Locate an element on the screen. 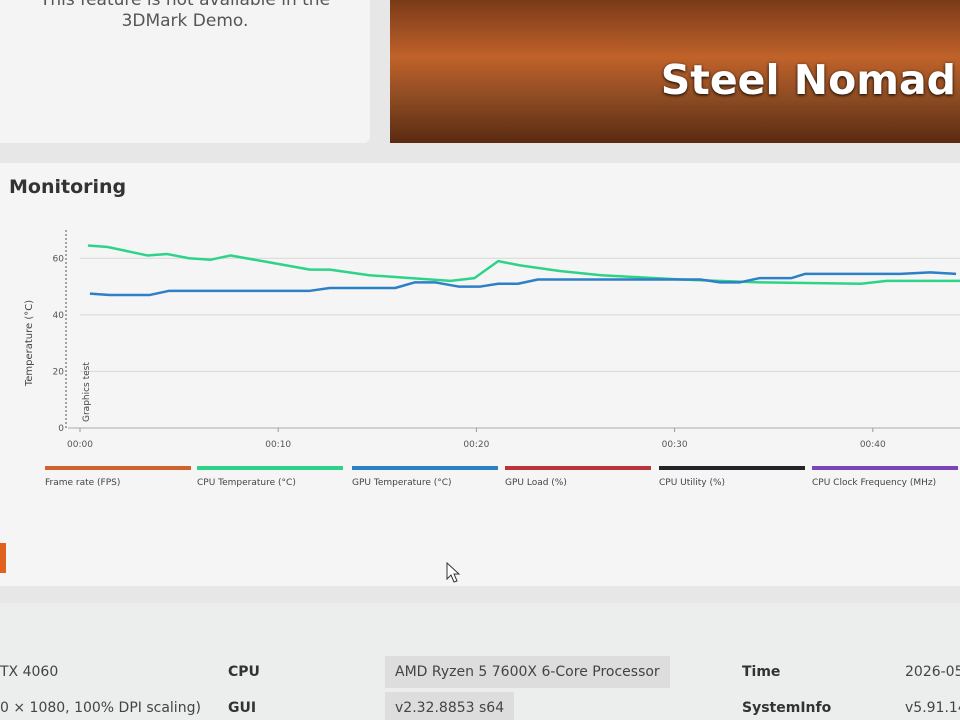 The width and height of the screenshot is (960, 720). field-value: TX 4060 is located at coordinates (29, 672).